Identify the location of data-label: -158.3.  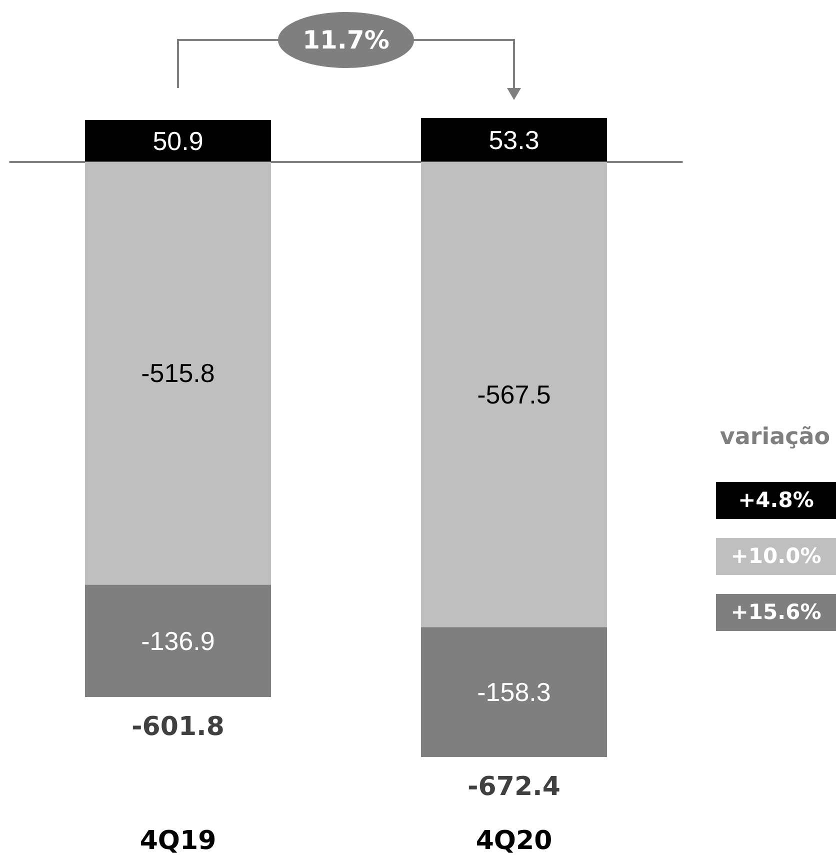
(514, 692).